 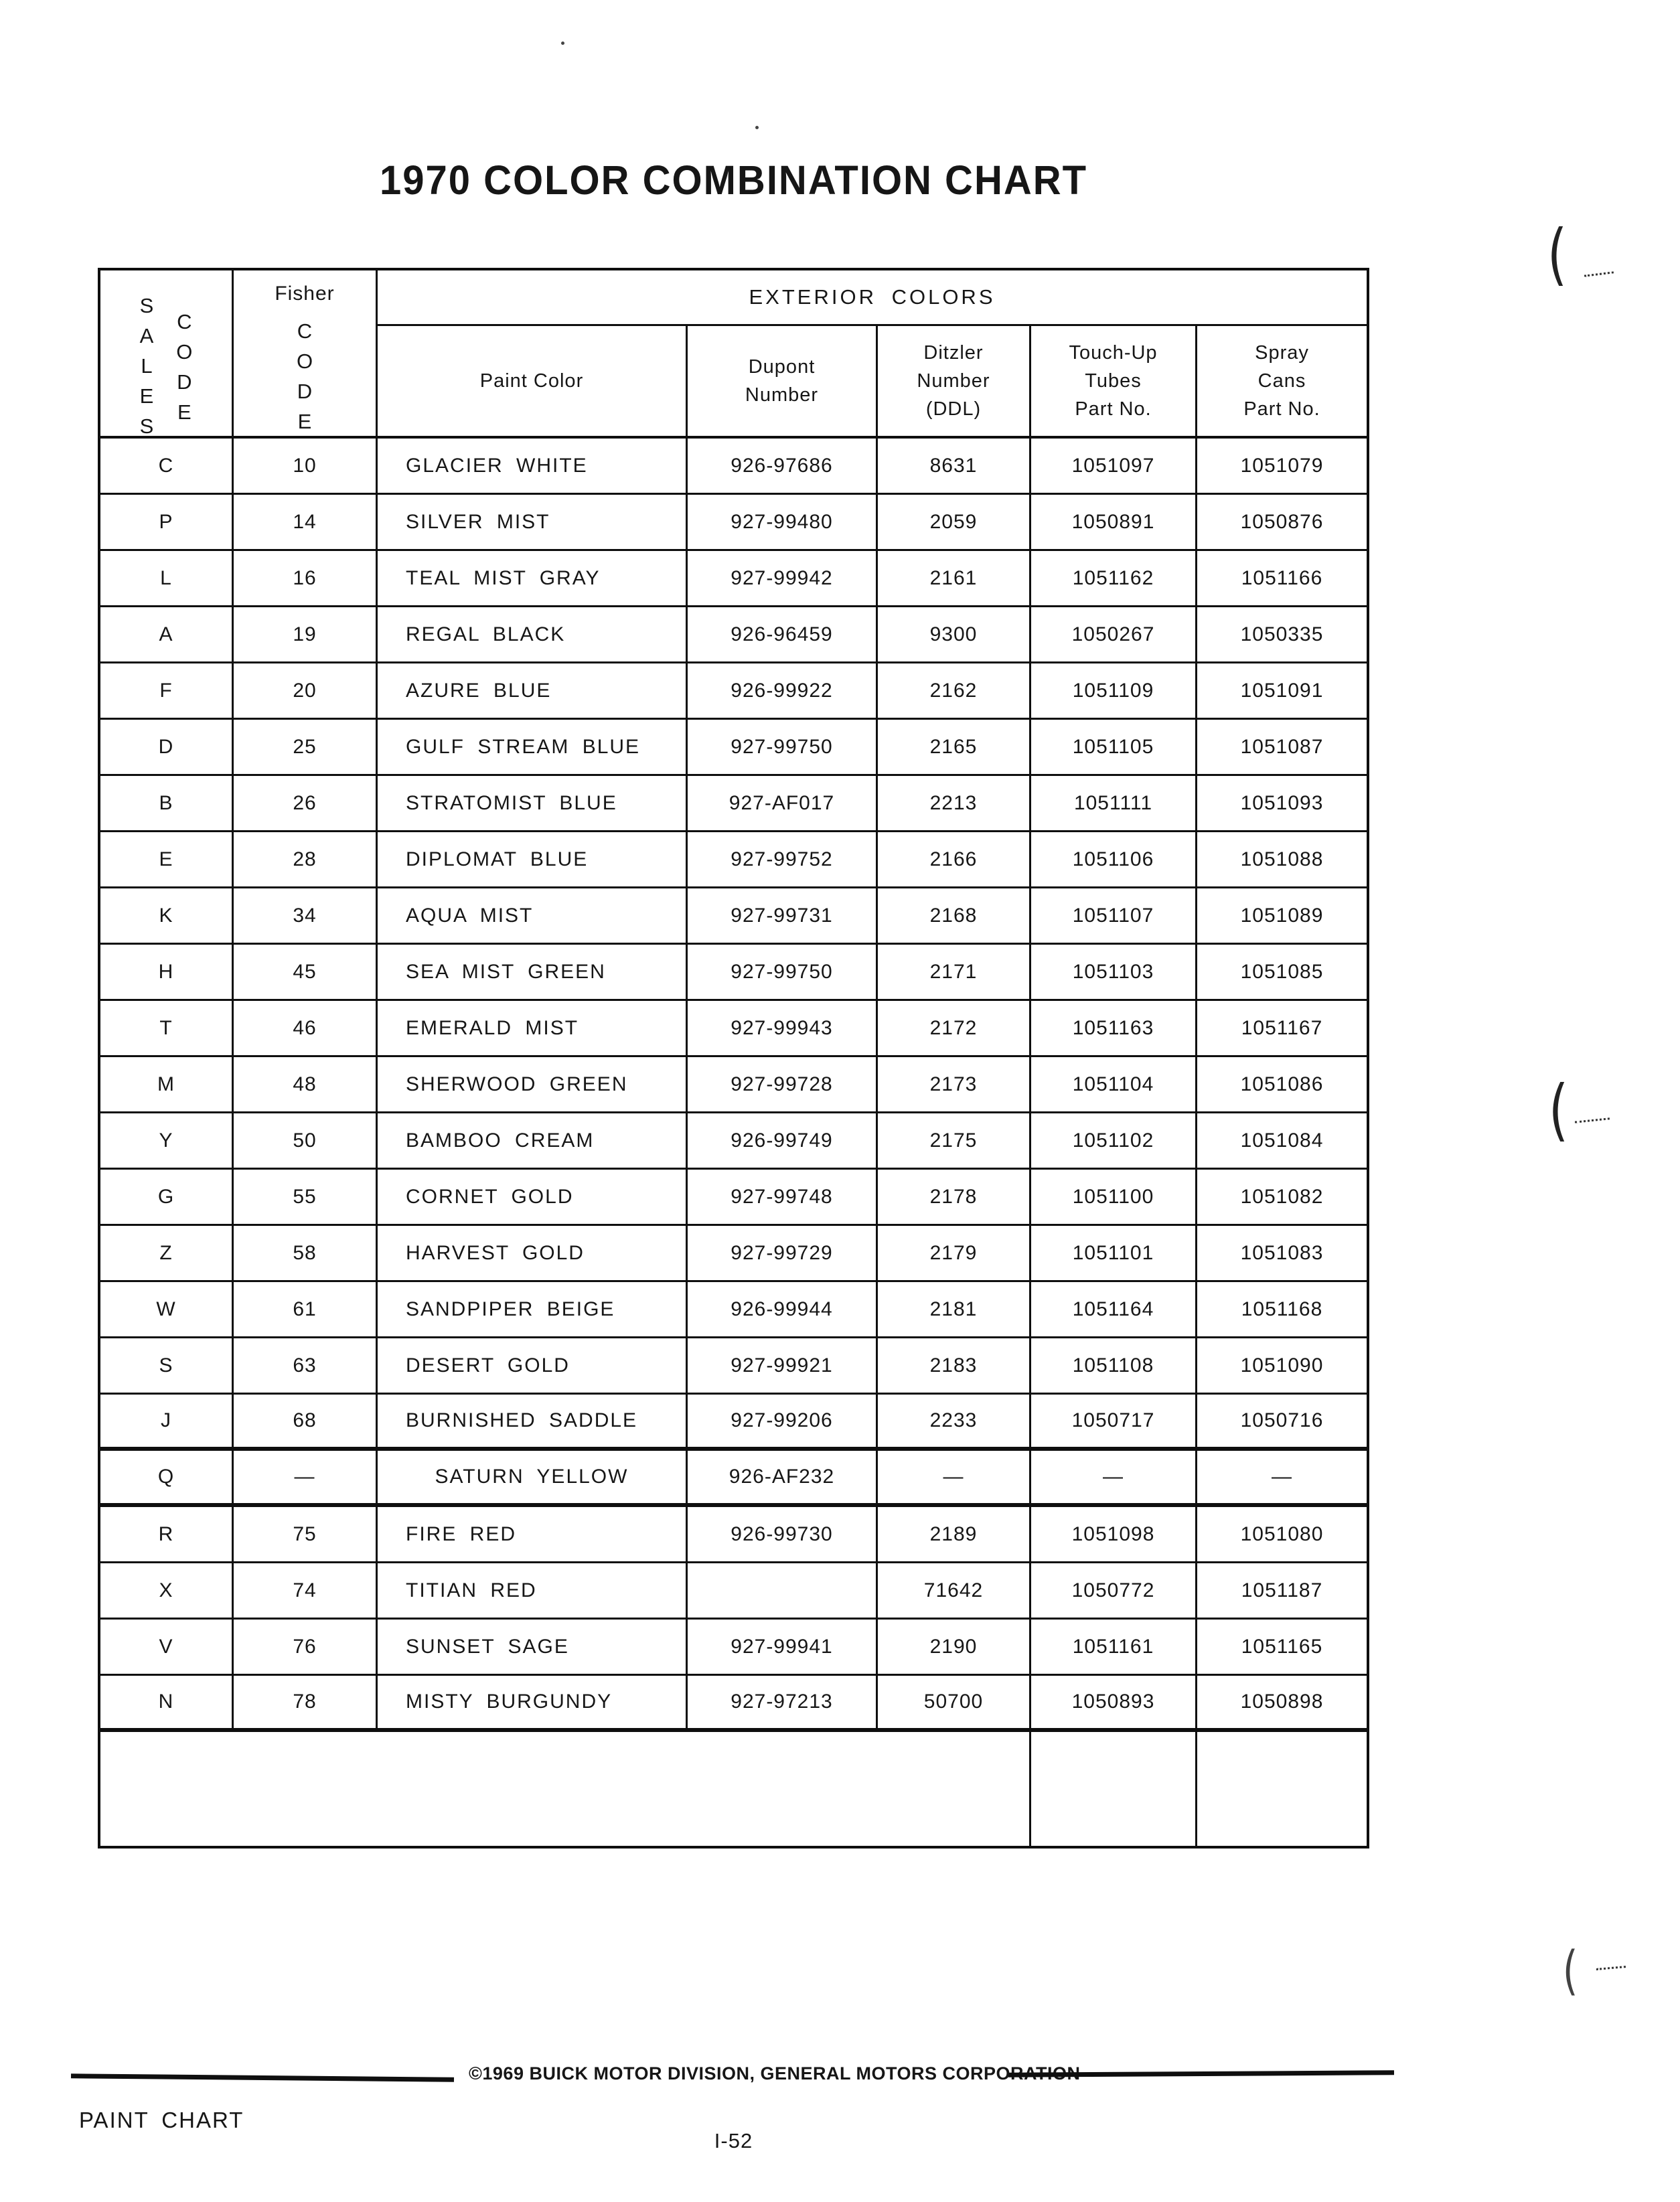 I want to click on sales-code-cell: M, so click(x=167, y=1085).